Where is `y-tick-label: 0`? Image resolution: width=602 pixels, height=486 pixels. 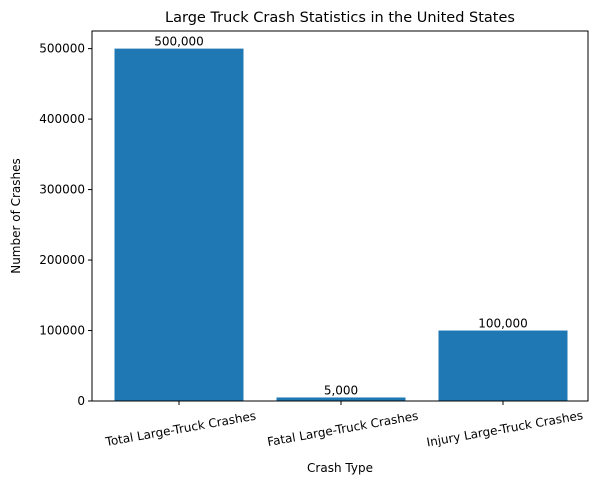 y-tick-label: 0 is located at coordinates (81, 401).